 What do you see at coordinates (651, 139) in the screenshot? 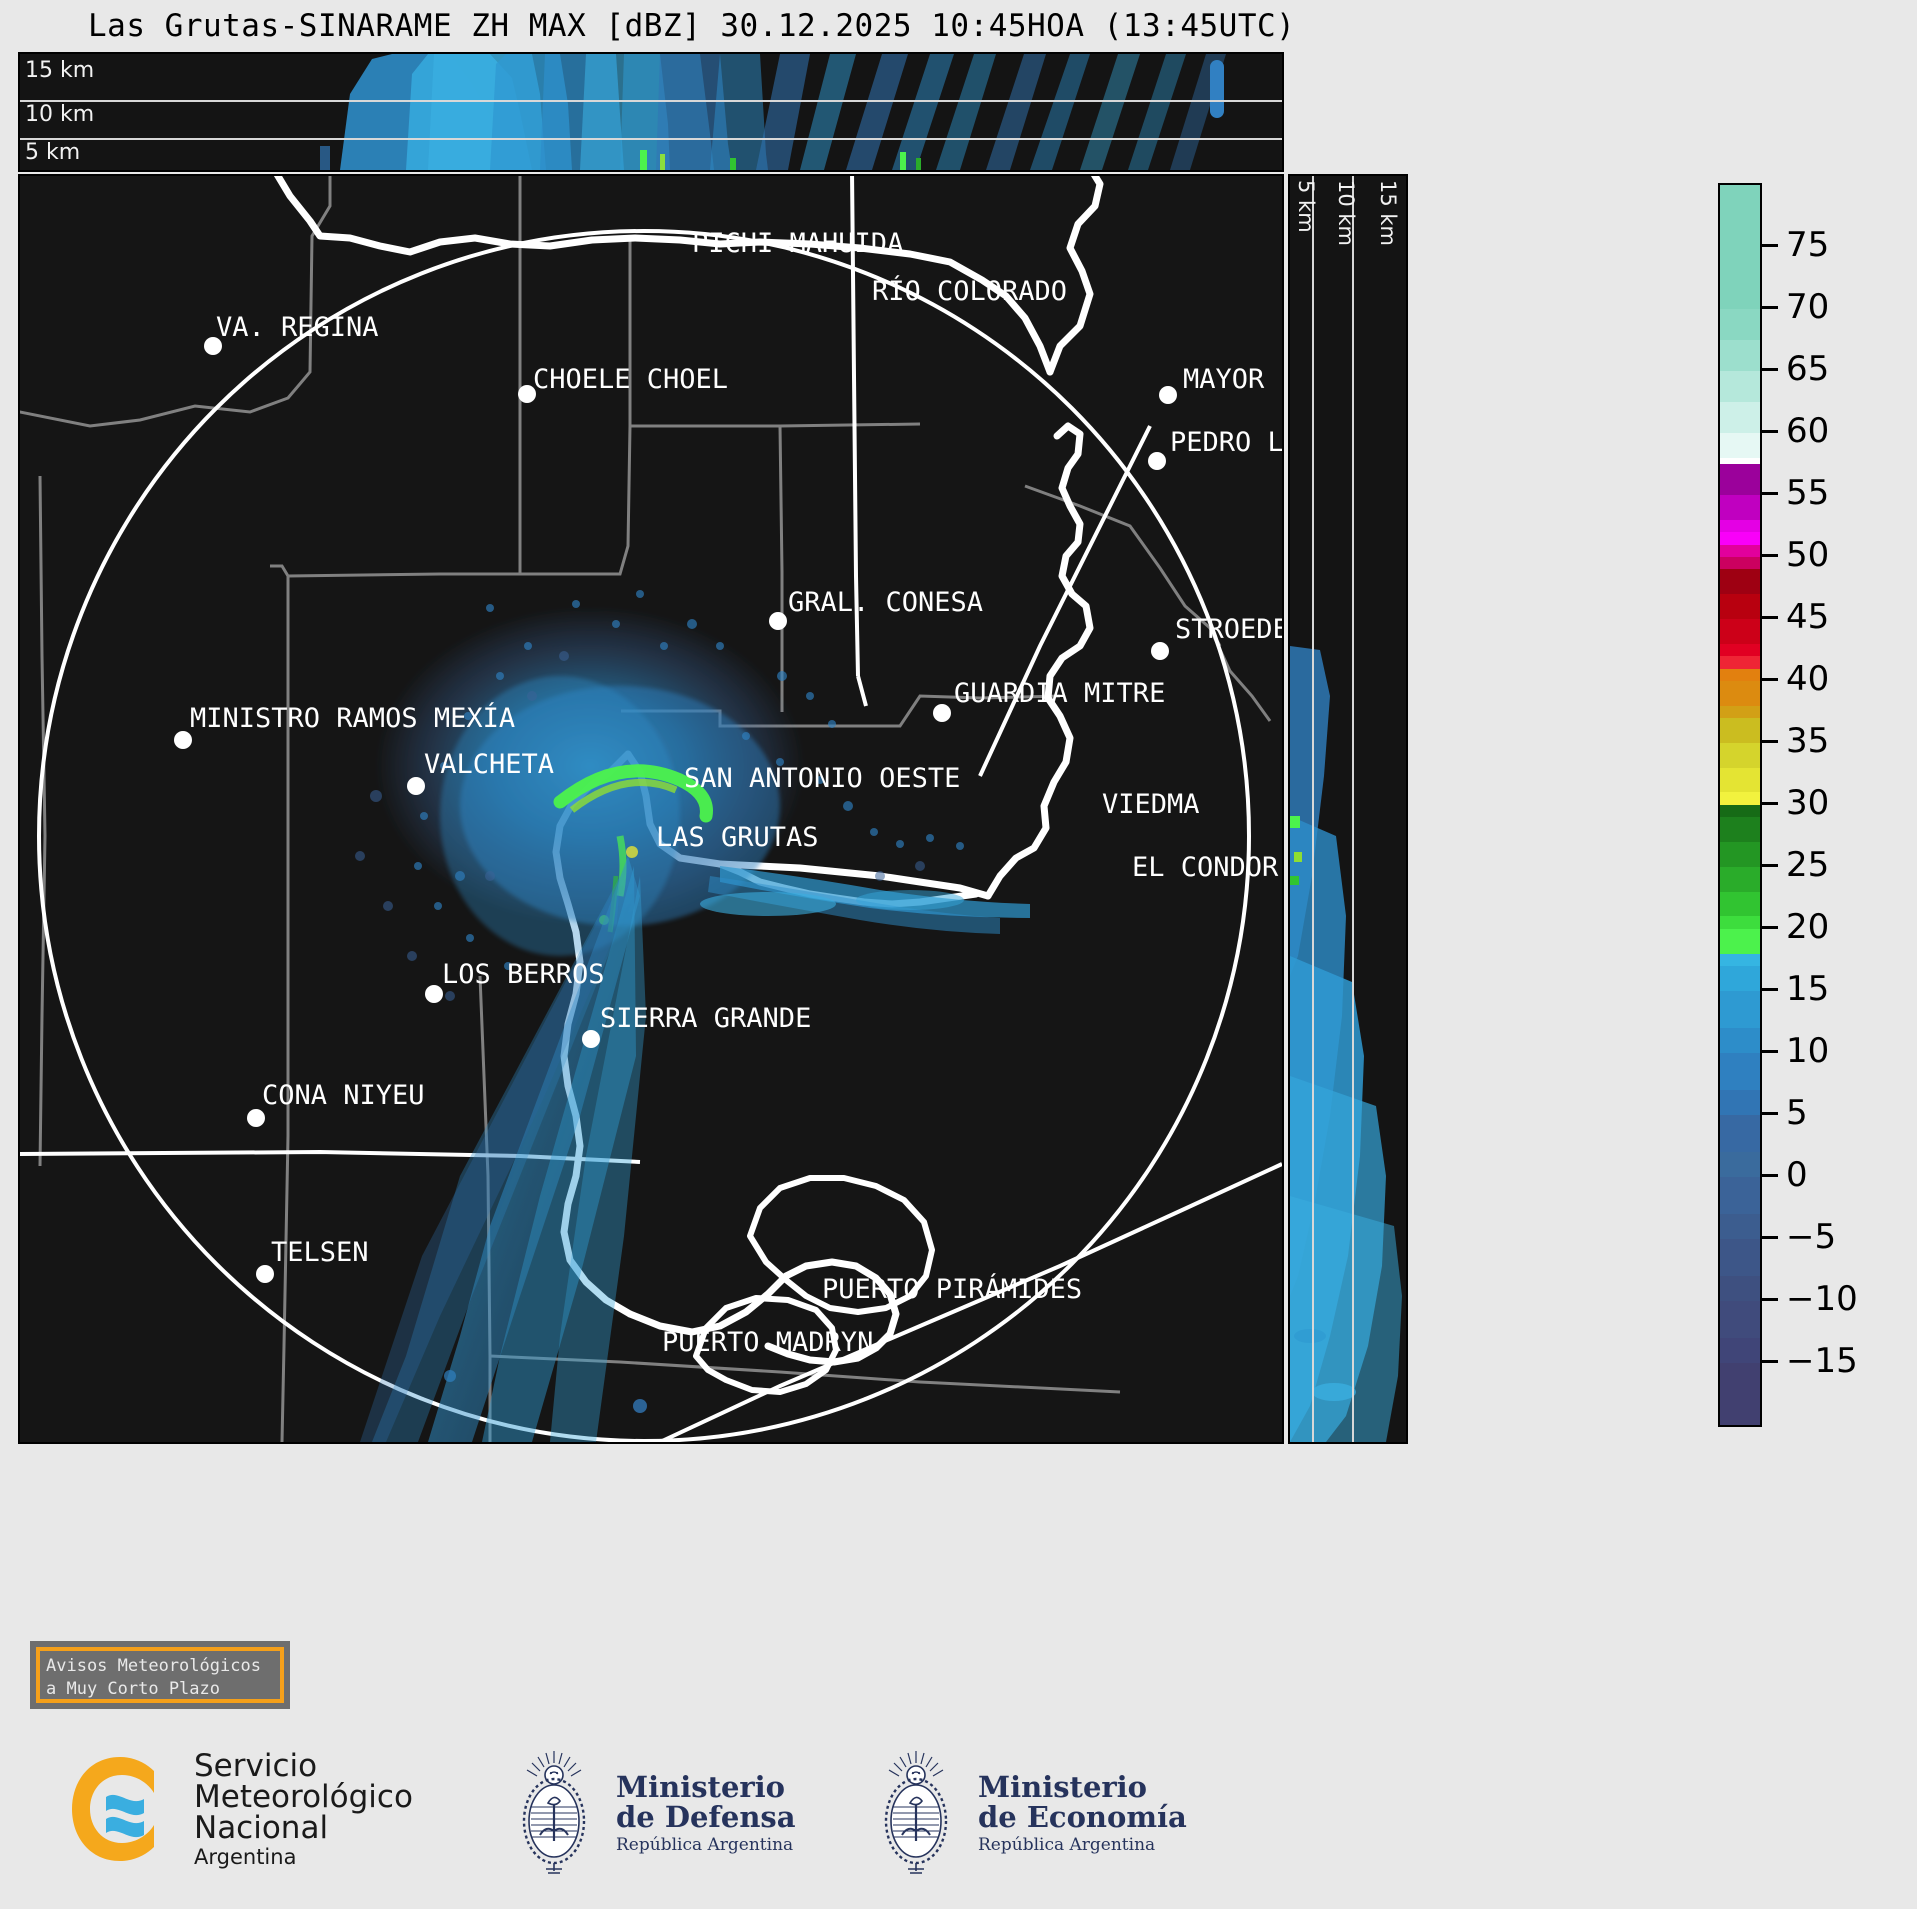
I see `height-line-5km` at bounding box center [651, 139].